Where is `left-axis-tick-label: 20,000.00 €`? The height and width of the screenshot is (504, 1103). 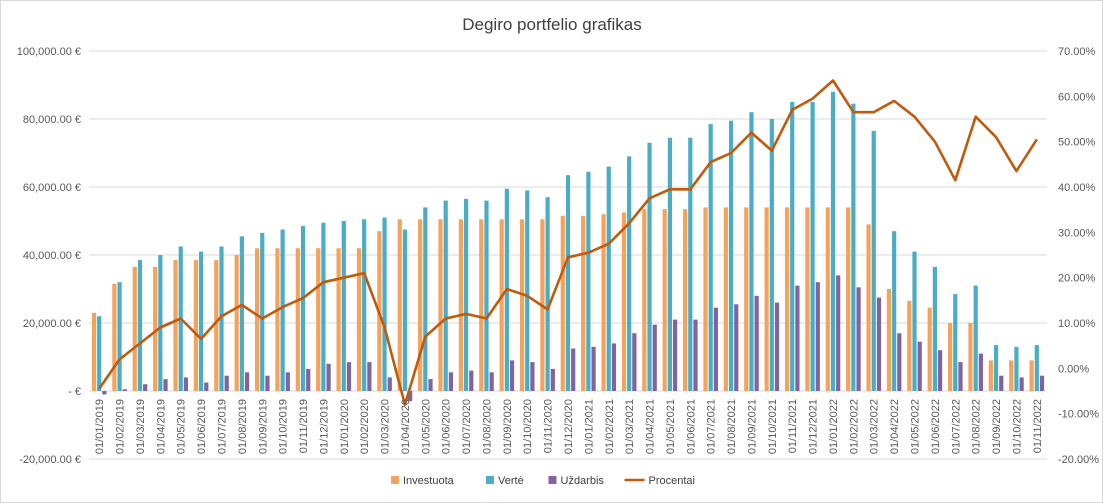 left-axis-tick-label: 20,000.00 € is located at coordinates (52, 324).